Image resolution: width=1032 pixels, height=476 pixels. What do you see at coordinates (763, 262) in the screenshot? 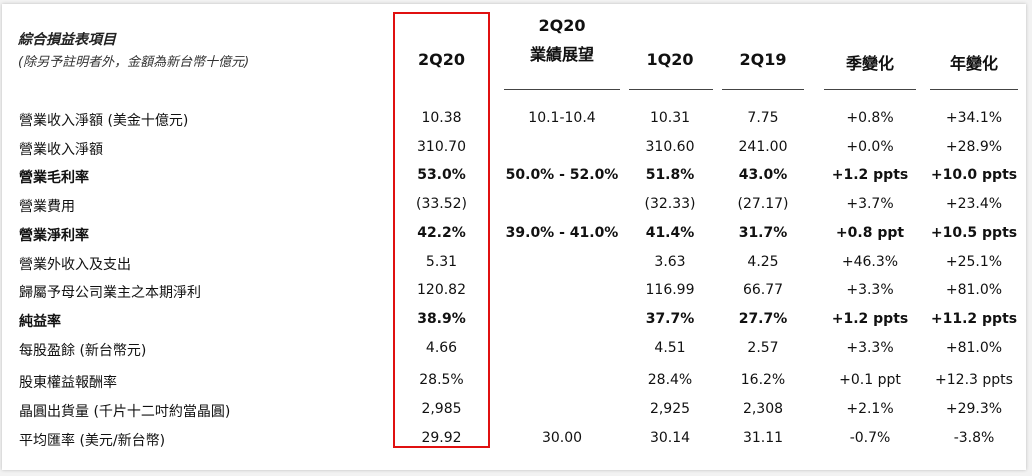
I see `row-cell: 4.25` at bounding box center [763, 262].